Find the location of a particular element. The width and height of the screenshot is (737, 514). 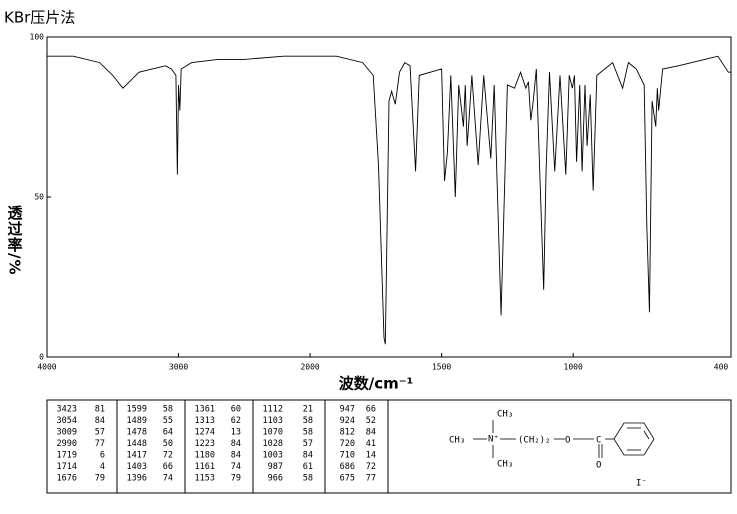

peak-wavenumber: 1223 is located at coordinates (205, 444).